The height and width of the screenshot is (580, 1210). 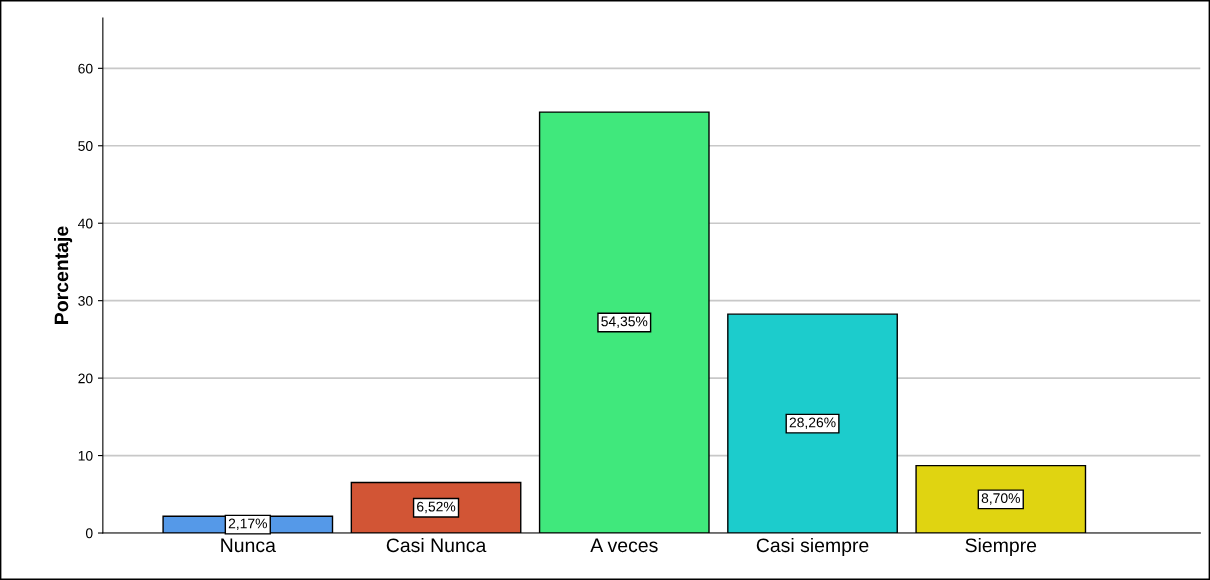 What do you see at coordinates (248, 545) in the screenshot?
I see `x-tick-label: Nunca` at bounding box center [248, 545].